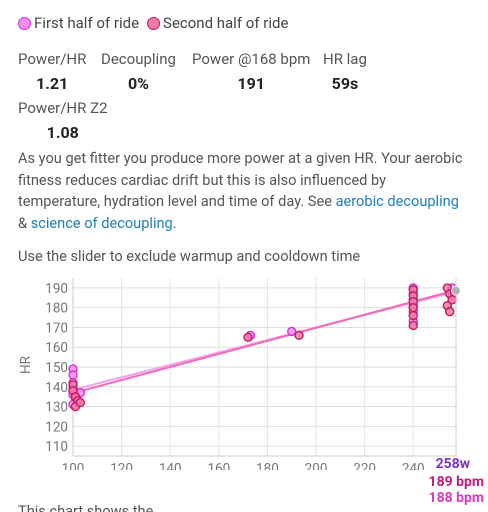 Image resolution: width=488 pixels, height=512 pixels. What do you see at coordinates (138, 71) in the screenshot?
I see `stat-decoupling: Decoupling 0%` at bounding box center [138, 71].